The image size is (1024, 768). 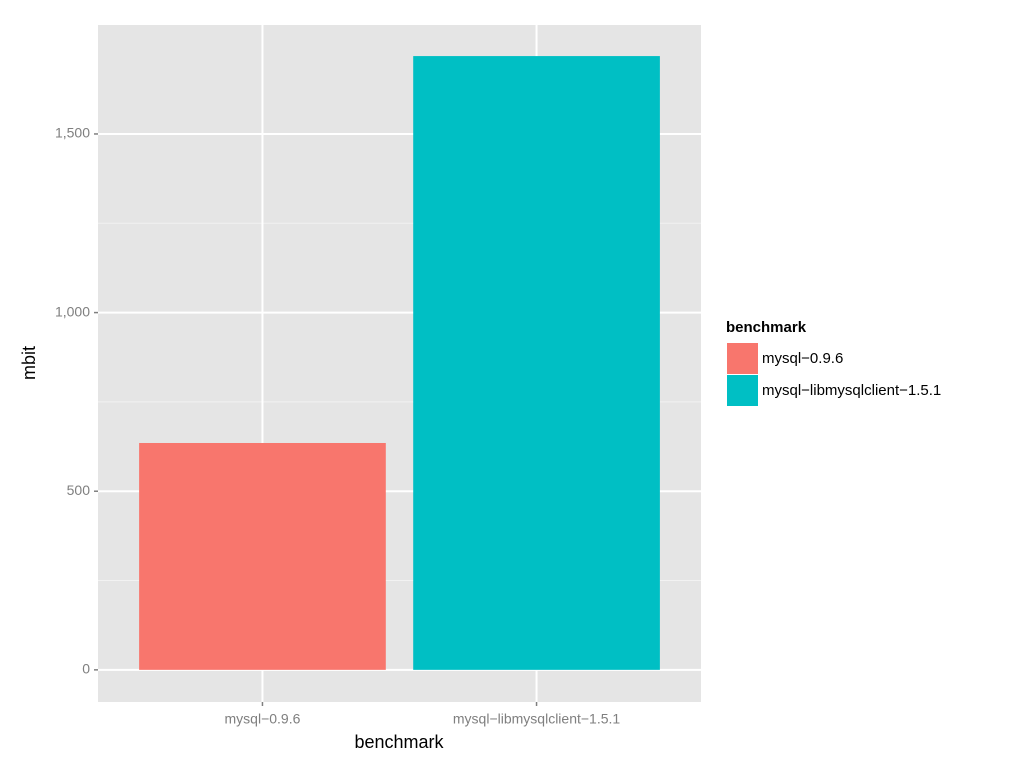 I want to click on y-tick-label: 0, so click(x=86, y=669).